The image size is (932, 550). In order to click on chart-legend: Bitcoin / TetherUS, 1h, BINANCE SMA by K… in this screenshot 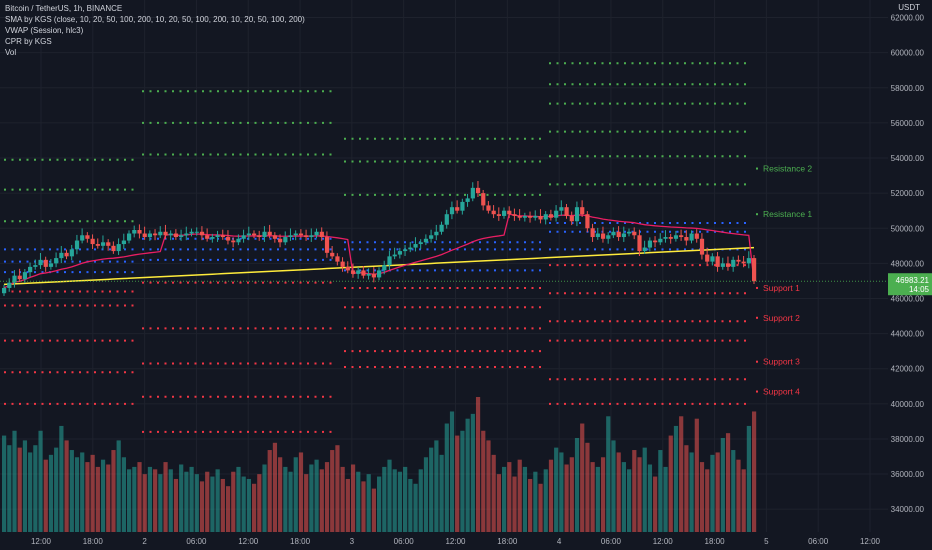, I will do `click(155, 30)`.